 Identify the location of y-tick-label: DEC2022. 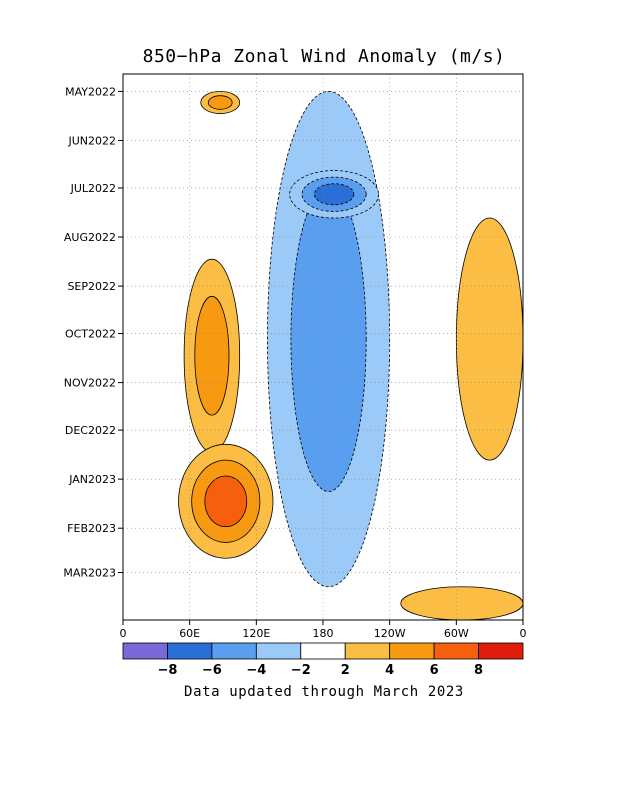
(90, 430).